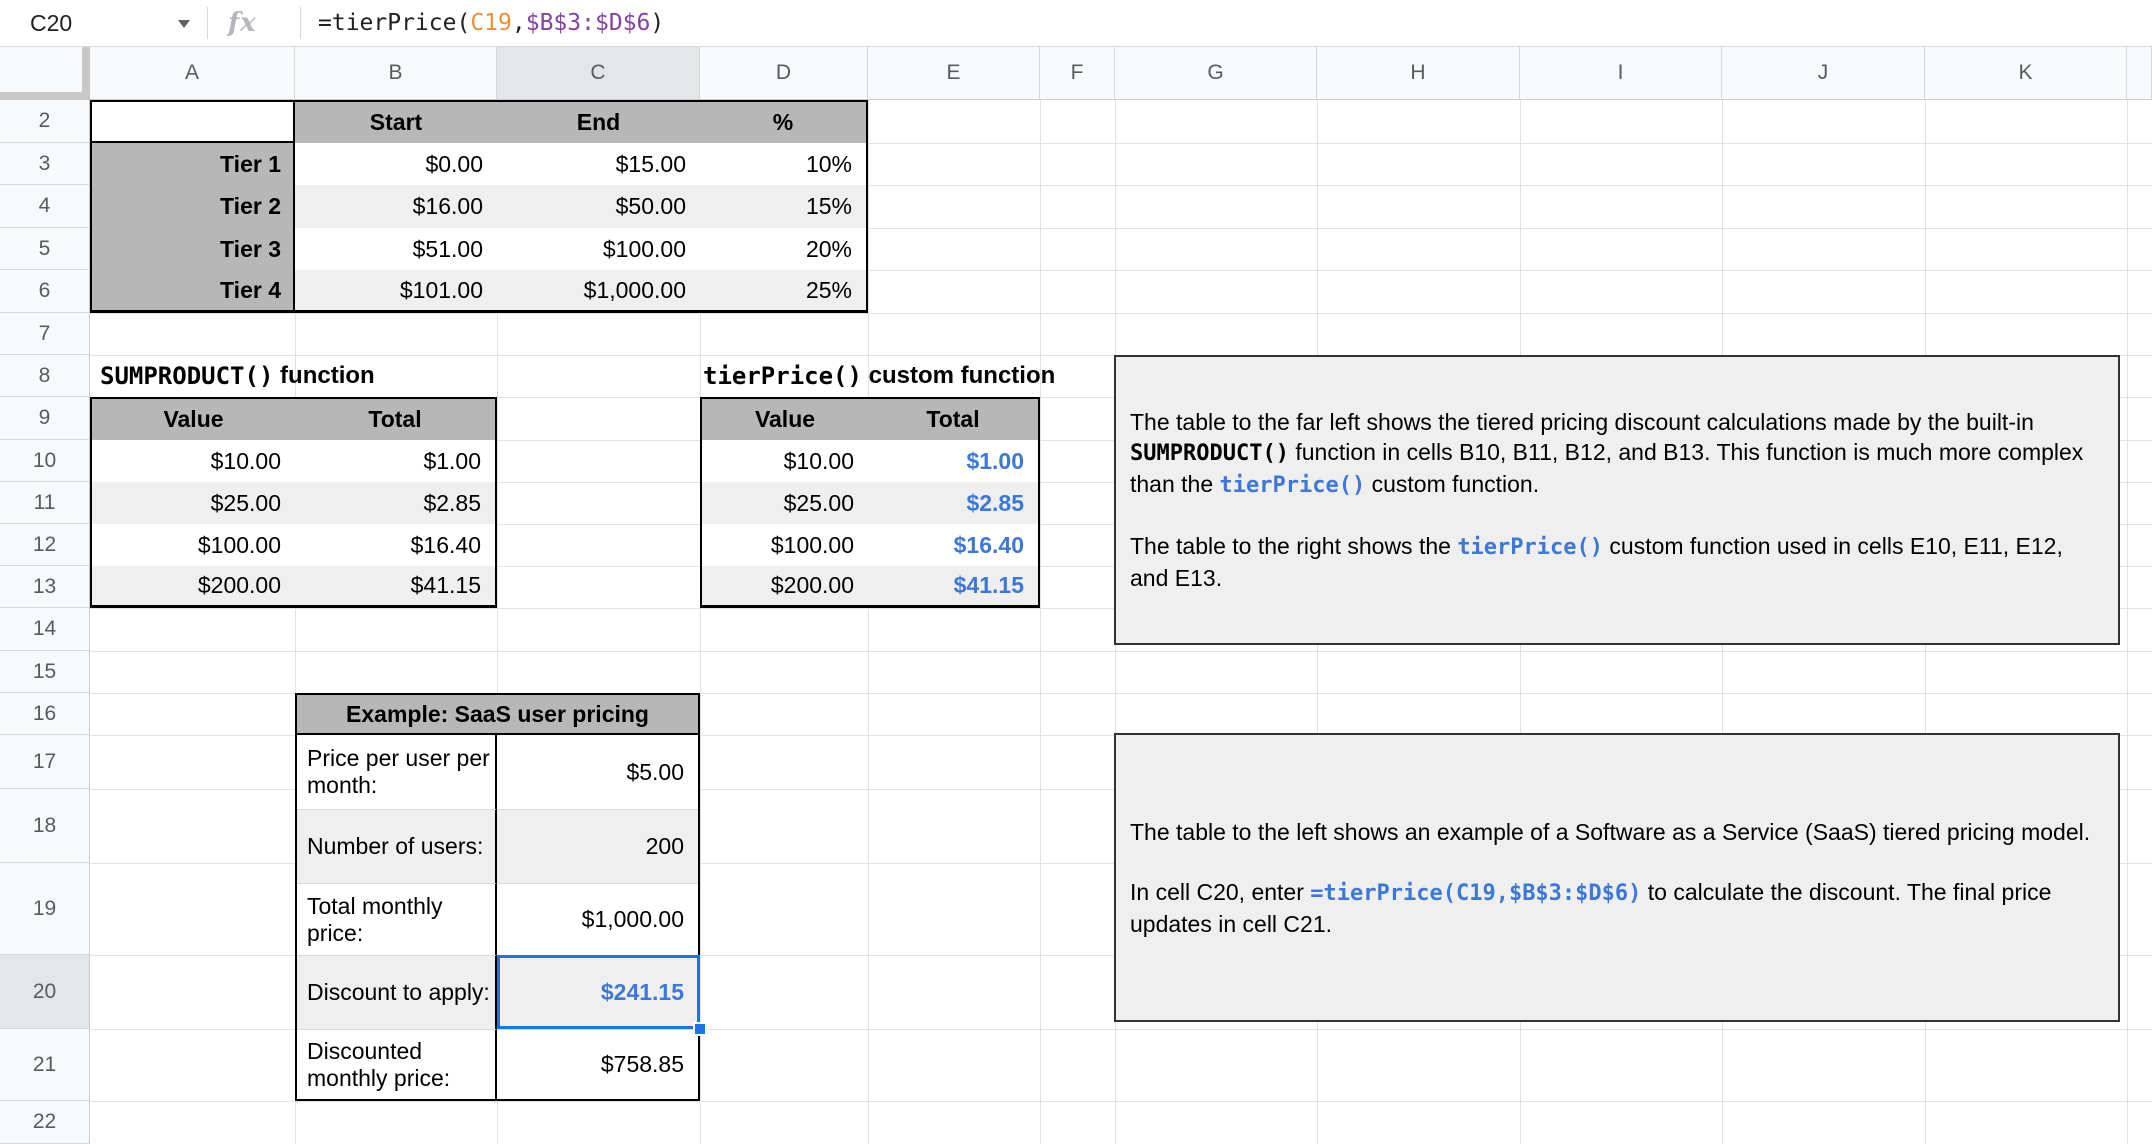 This screenshot has height=1144, width=2152. Describe the element at coordinates (45, 164) in the screenshot. I see `row-header-3: 3` at that location.